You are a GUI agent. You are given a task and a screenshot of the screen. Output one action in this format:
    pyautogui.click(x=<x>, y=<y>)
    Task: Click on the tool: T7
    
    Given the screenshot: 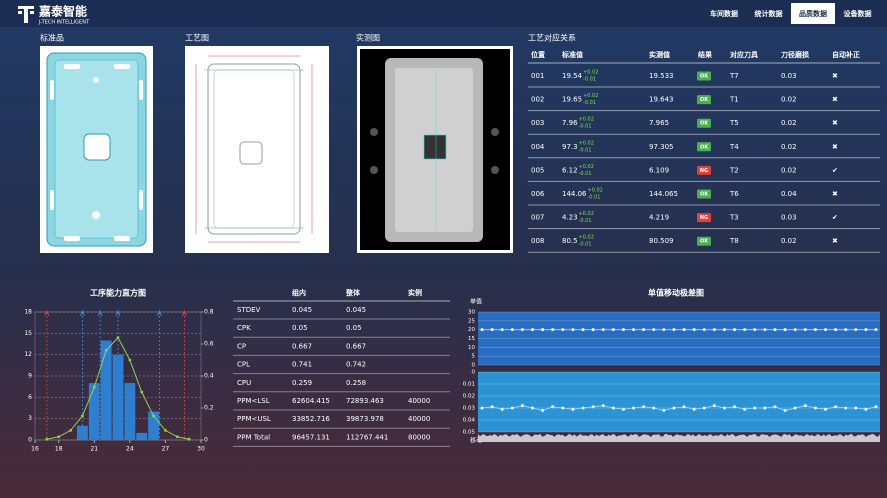 What is the action you would take?
    pyautogui.click(x=734, y=76)
    